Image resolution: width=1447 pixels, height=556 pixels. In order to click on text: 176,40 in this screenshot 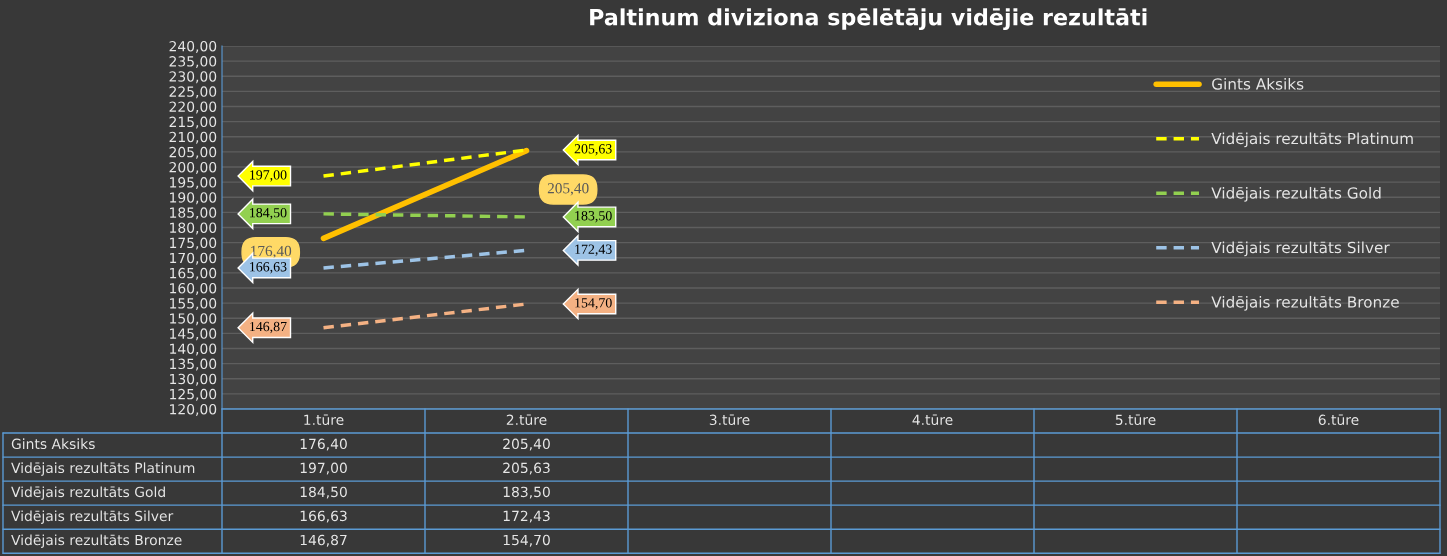, I will do `click(271, 252)`.